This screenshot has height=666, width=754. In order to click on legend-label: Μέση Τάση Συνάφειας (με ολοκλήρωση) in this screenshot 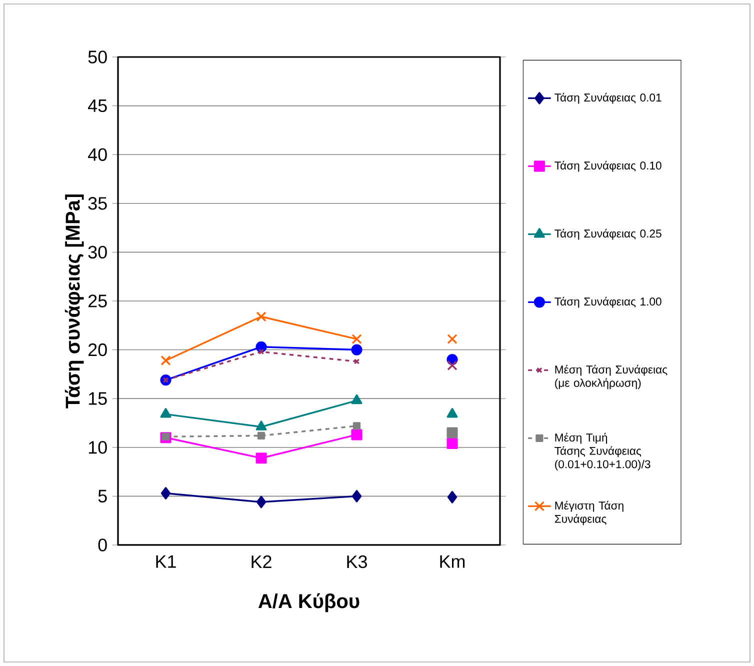, I will do `click(611, 377)`.